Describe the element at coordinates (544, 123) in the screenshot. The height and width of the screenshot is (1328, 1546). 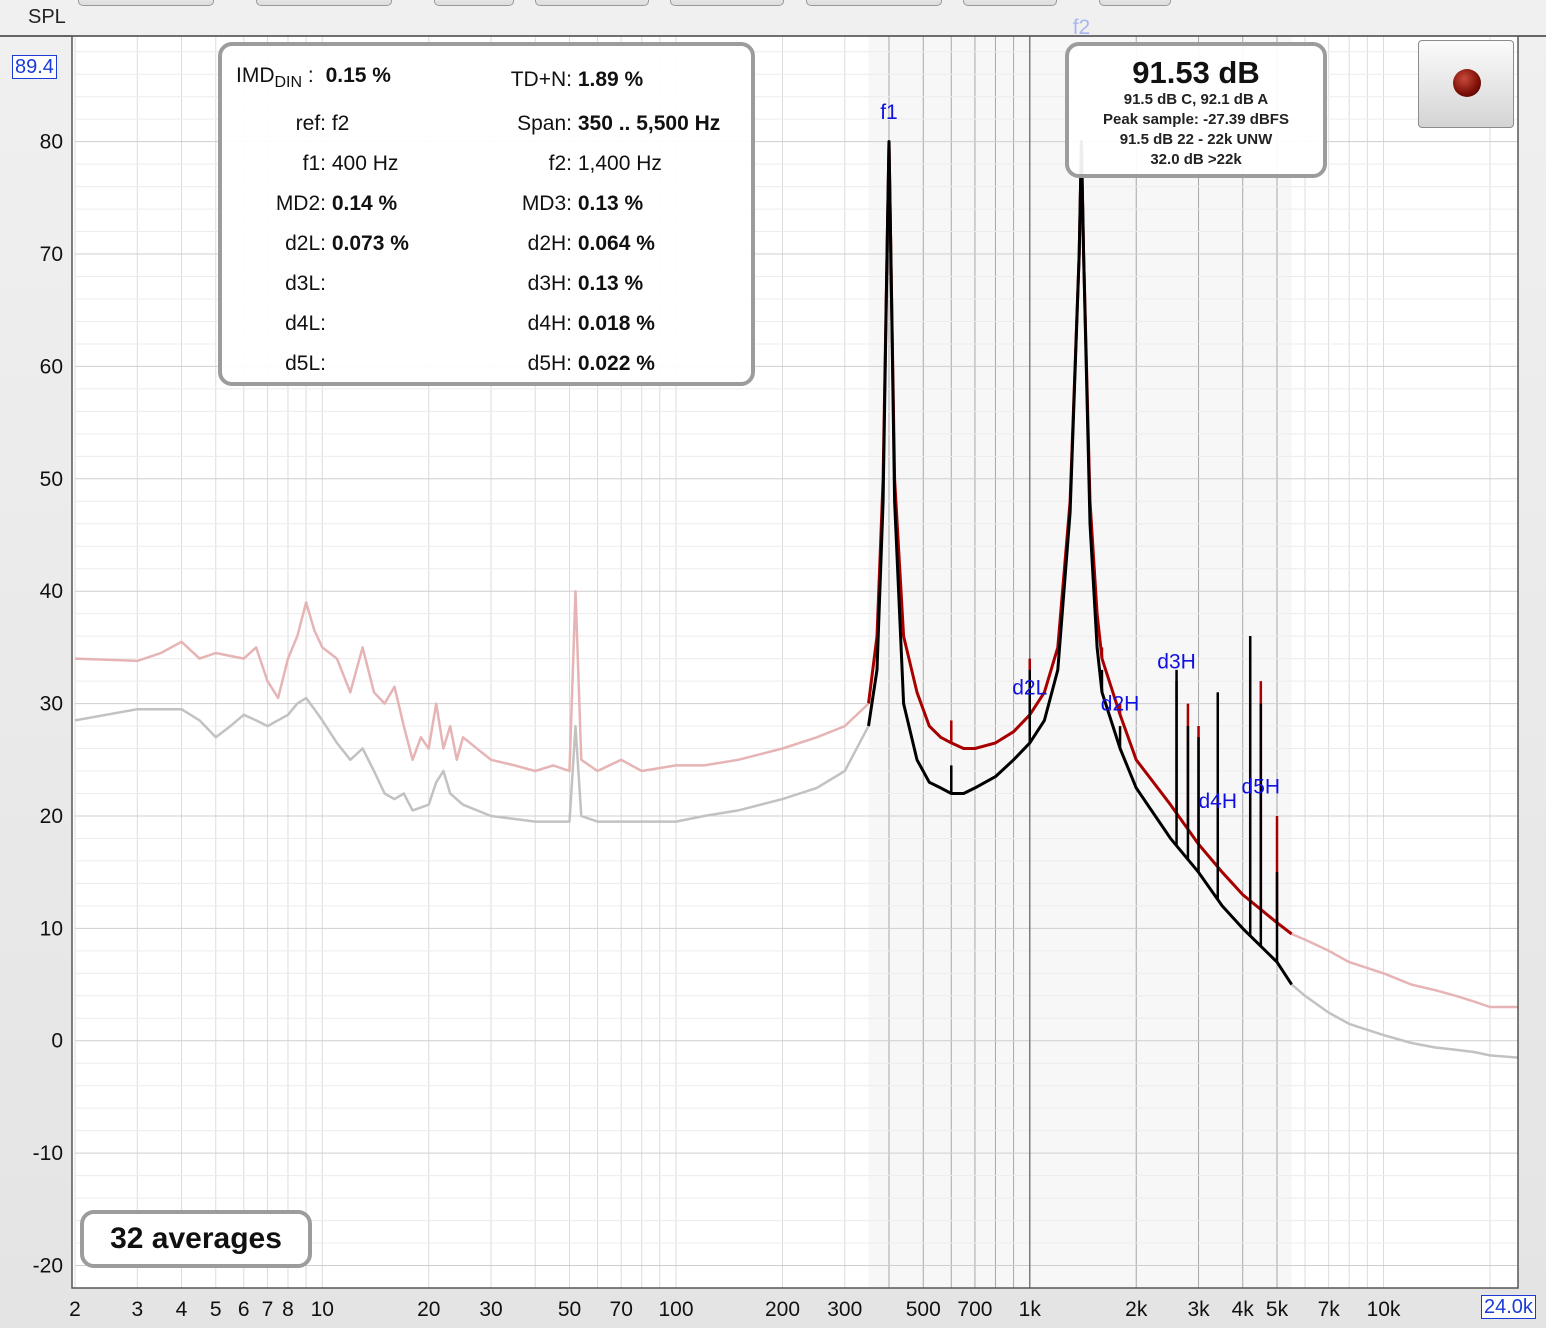
I see `span-label: Span:` at that location.